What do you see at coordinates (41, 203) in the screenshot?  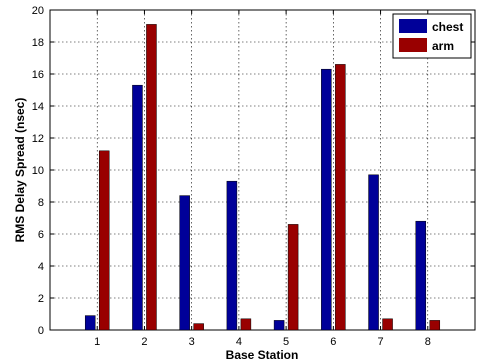 I see `y-tick-label: 8` at bounding box center [41, 203].